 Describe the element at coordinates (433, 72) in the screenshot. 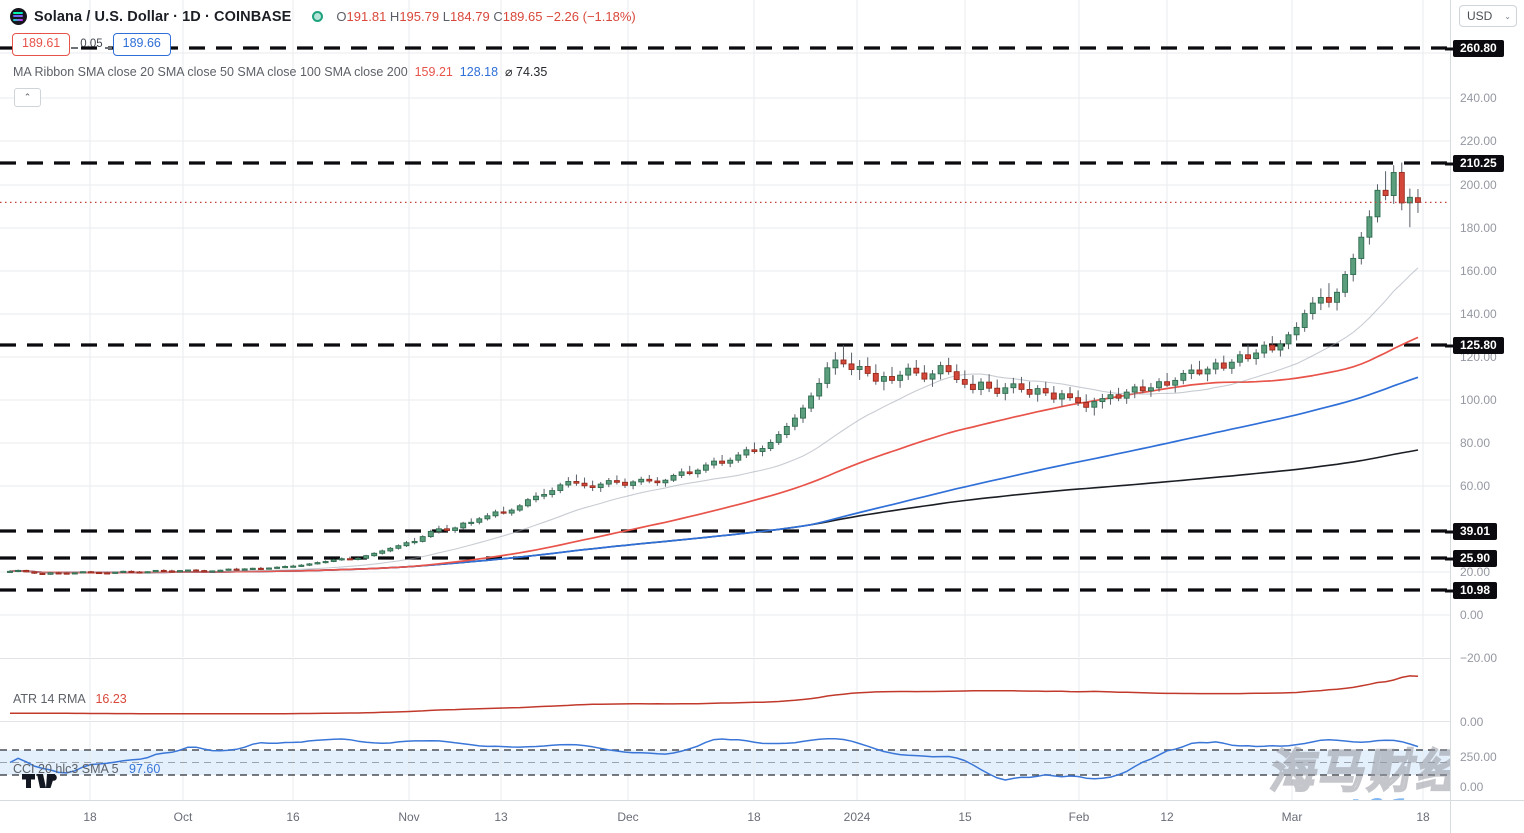

I see `ma-ribbon-value-red: 159.21` at that location.